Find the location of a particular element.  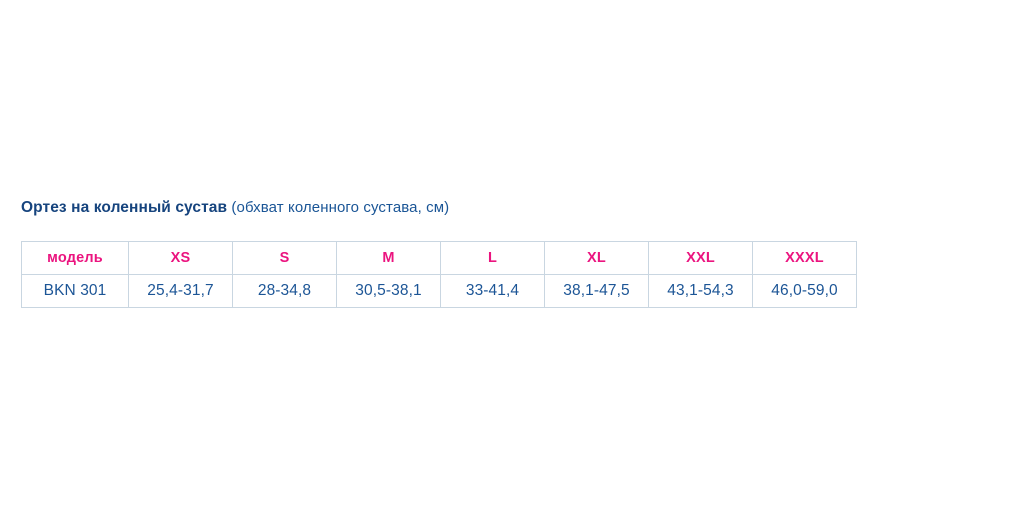

column-header-s: S is located at coordinates (284, 258).